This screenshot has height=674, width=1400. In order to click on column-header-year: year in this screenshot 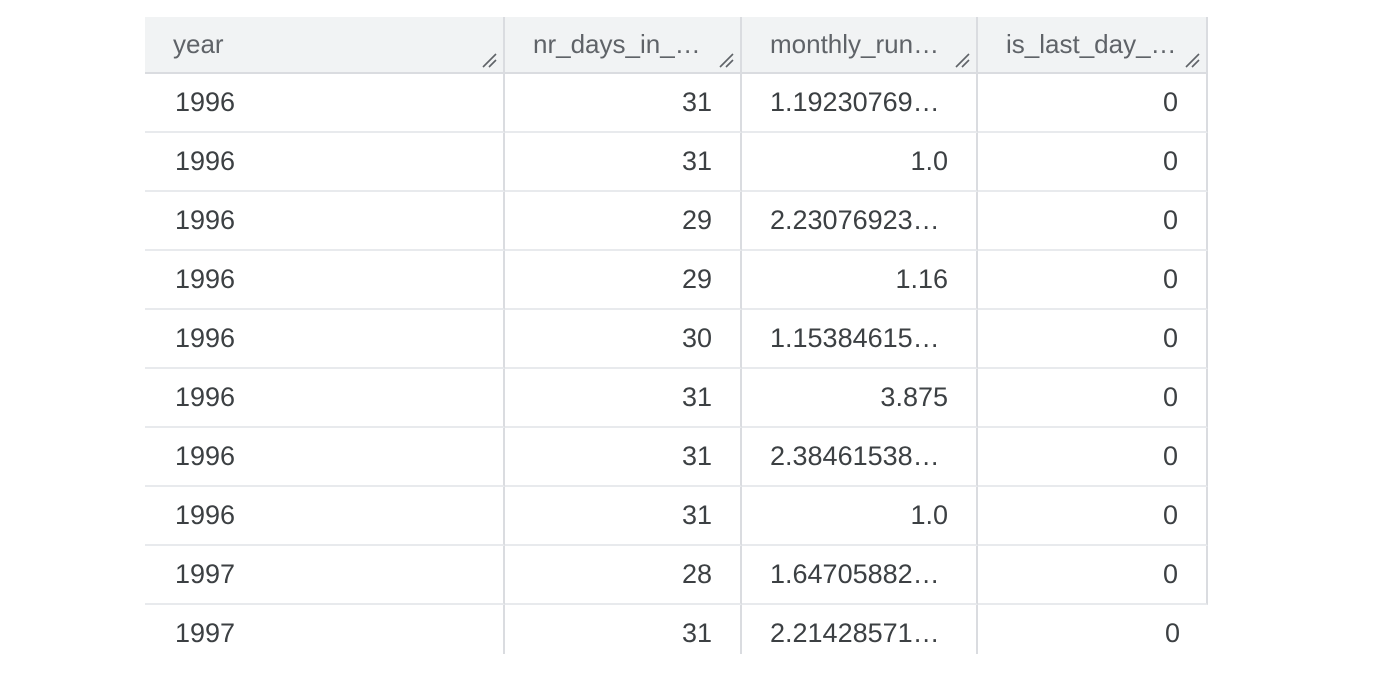, I will do `click(325, 45)`.